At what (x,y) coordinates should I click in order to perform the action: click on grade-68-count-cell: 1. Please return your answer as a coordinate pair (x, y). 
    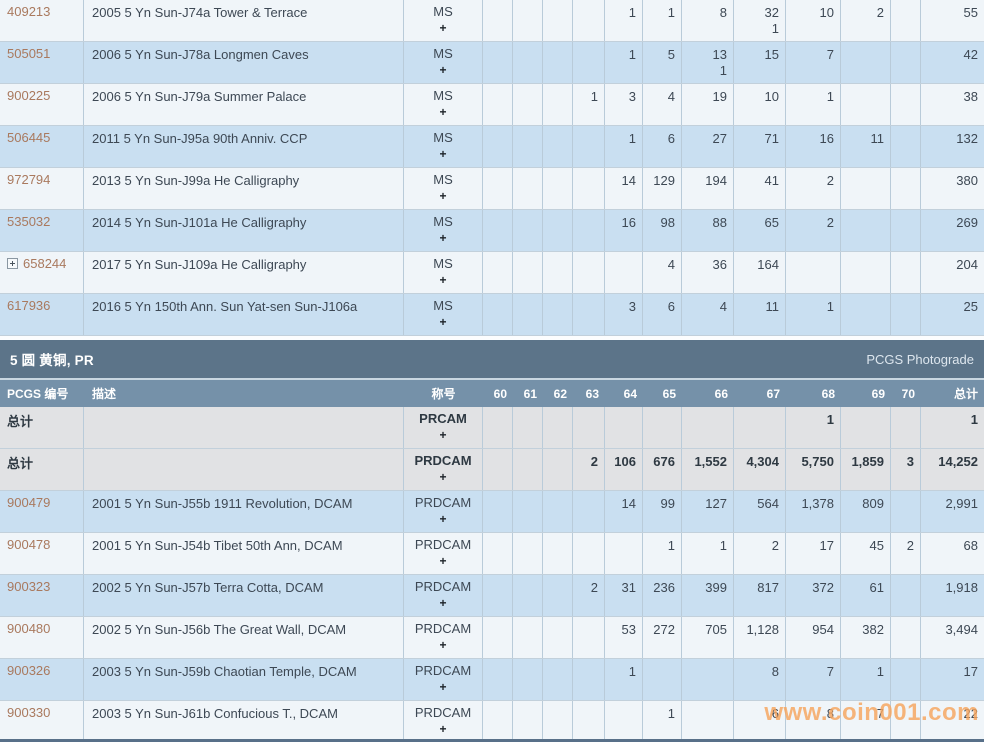
    Looking at the image, I should click on (813, 314).